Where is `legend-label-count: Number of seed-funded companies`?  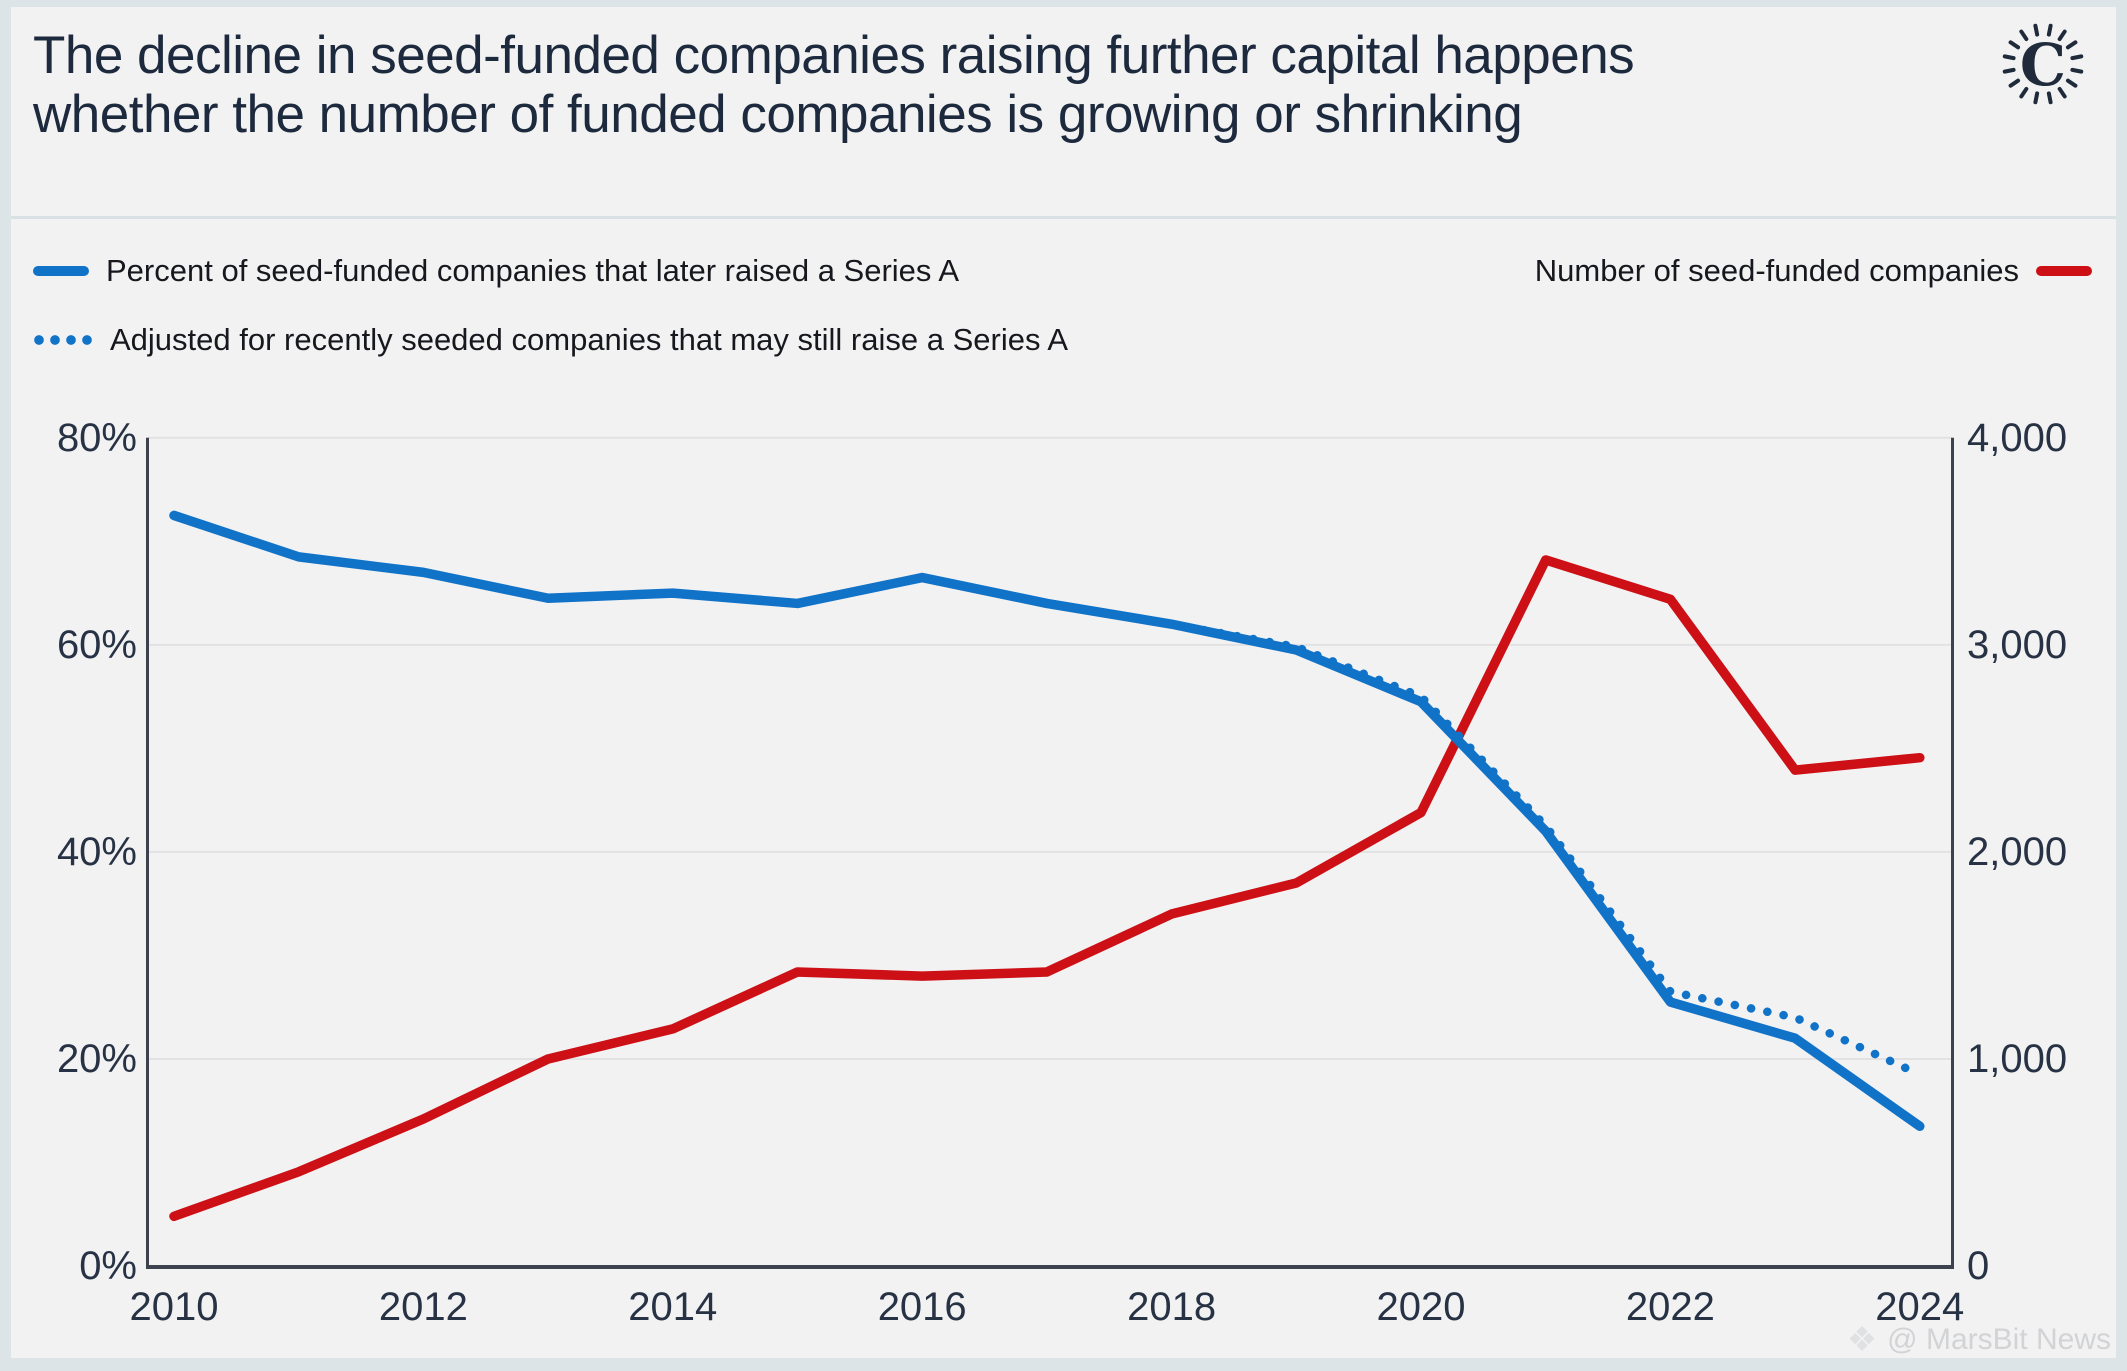
legend-label-count: Number of seed-funded companies is located at coordinates (1776, 270).